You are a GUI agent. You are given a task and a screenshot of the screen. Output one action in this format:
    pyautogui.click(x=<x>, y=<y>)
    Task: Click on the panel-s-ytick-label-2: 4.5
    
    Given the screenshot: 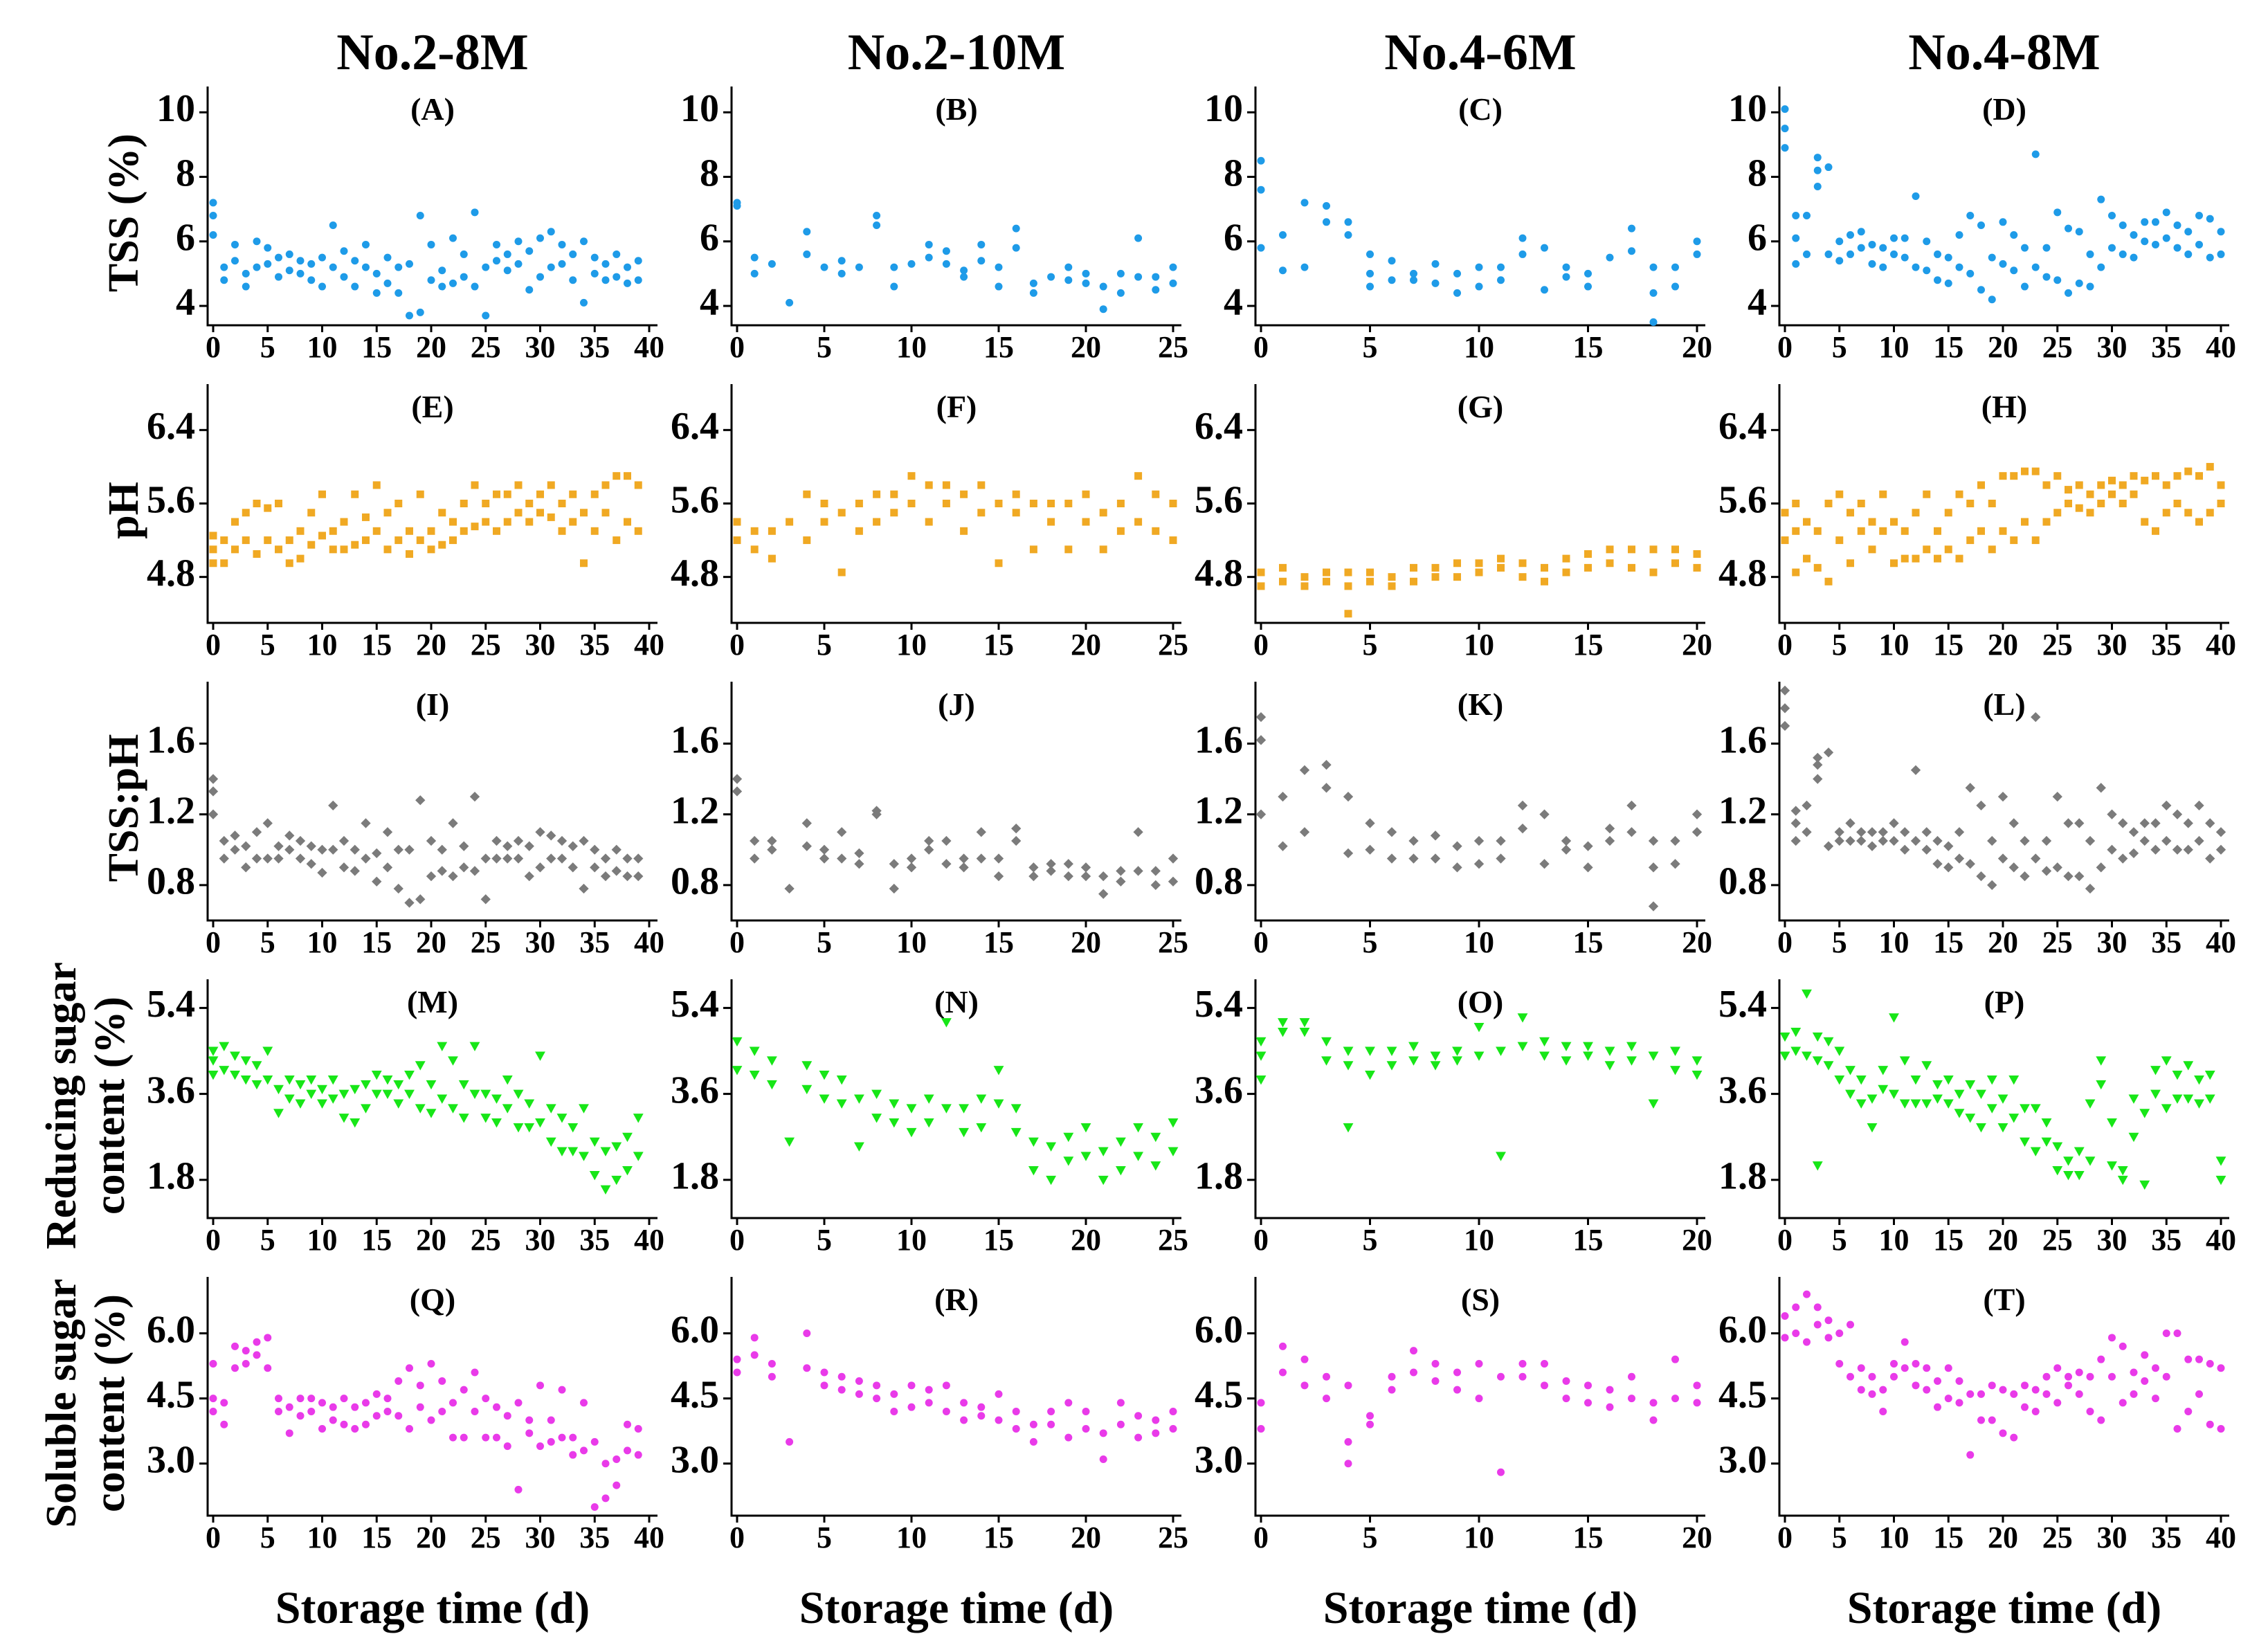 What is the action you would take?
    pyautogui.click(x=1219, y=1394)
    